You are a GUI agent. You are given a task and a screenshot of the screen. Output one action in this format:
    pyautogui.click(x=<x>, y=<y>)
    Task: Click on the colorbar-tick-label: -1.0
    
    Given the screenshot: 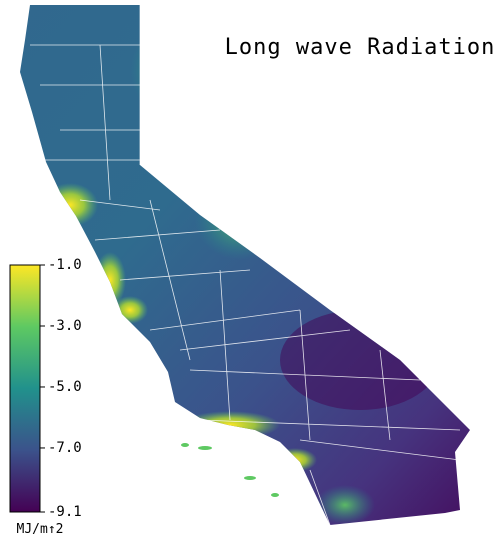 What is the action you would take?
    pyautogui.click(x=65, y=265)
    